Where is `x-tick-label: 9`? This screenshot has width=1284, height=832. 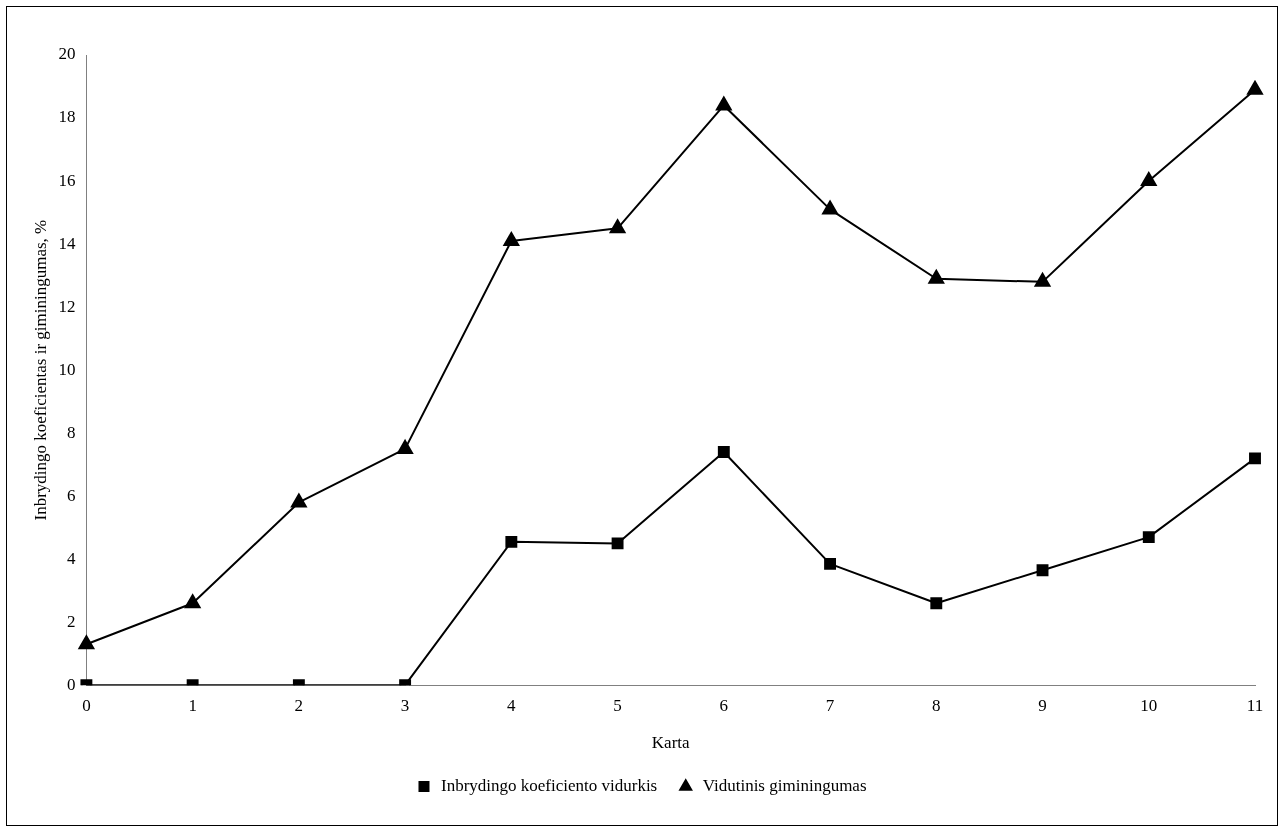
x-tick-label: 9 is located at coordinates (1042, 705).